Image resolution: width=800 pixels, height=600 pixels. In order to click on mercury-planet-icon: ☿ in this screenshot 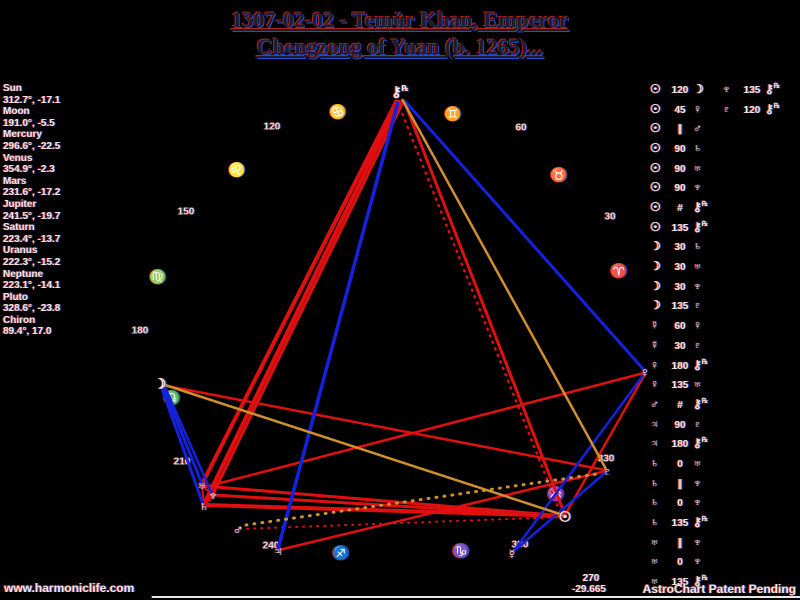, I will do `click(512, 554)`.